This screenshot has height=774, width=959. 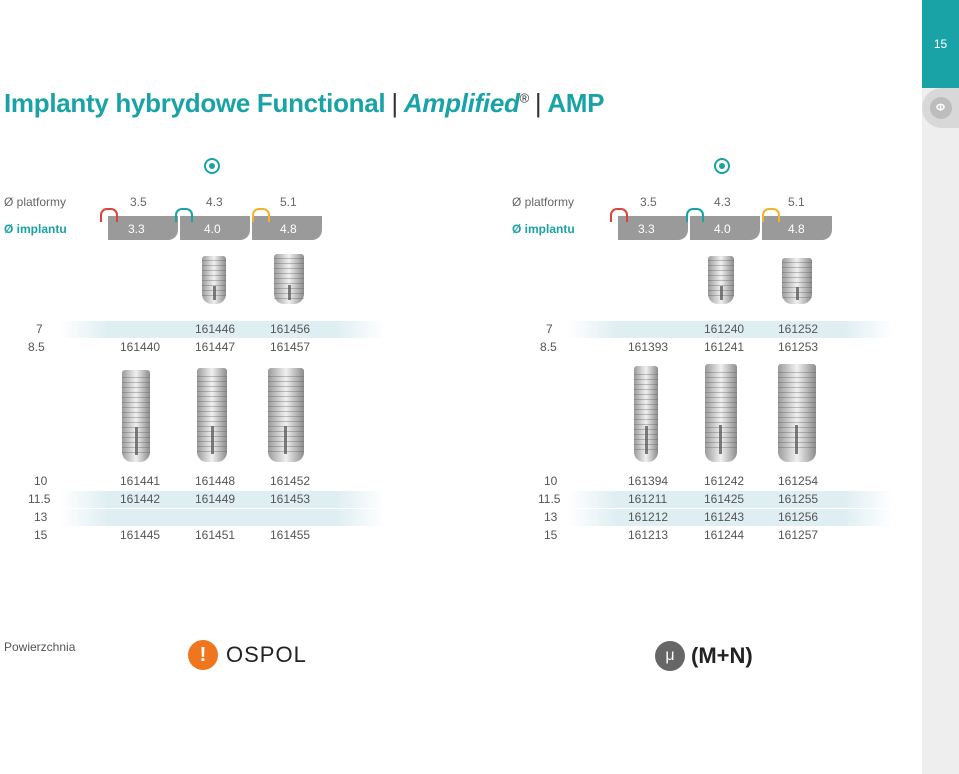 I want to click on side-badge: Φ, so click(x=940, y=108).